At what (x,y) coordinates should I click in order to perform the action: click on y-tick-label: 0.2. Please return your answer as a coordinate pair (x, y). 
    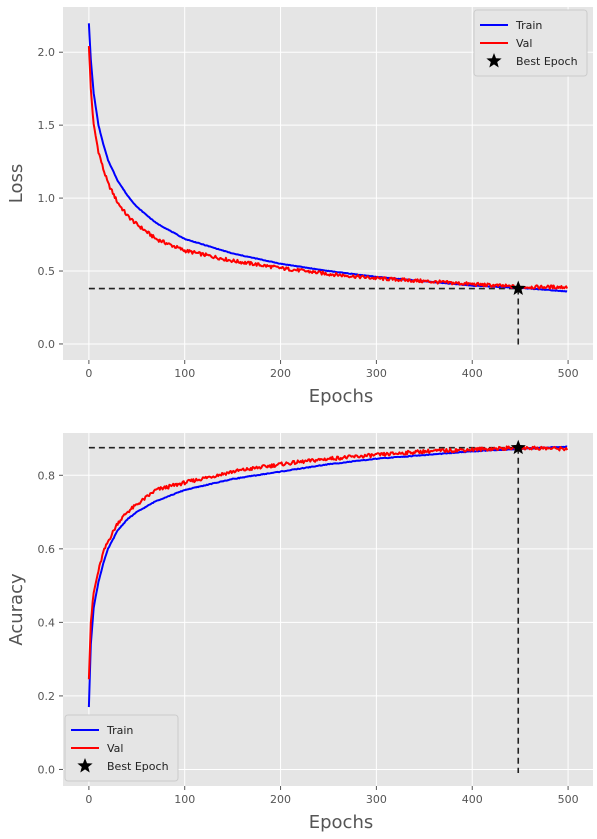
    Looking at the image, I should click on (47, 696).